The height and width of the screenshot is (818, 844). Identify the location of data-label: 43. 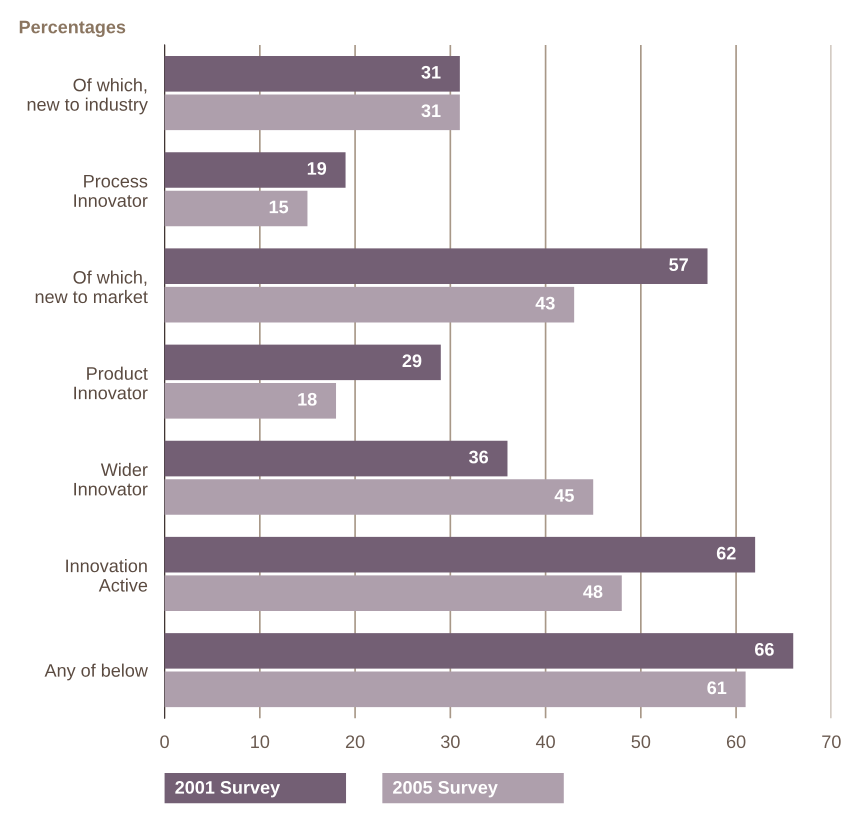
(545, 303).